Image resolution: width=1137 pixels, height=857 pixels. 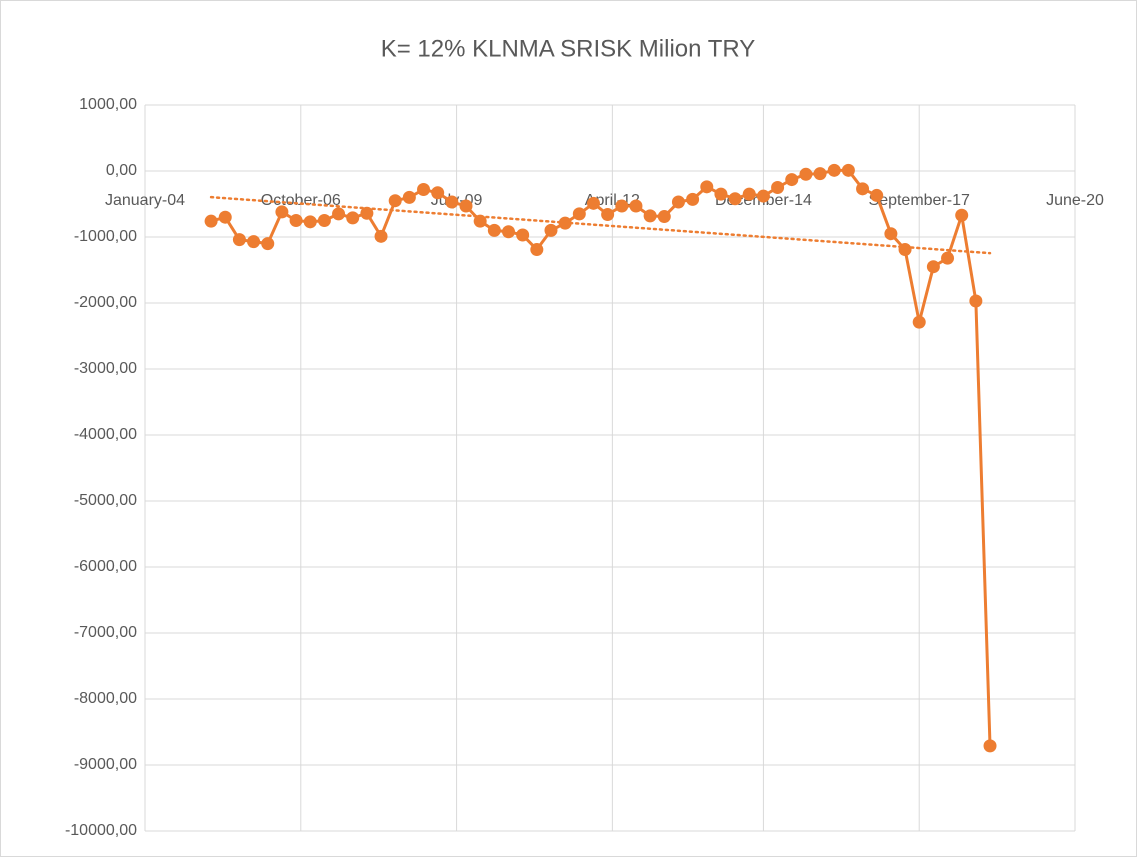 I want to click on x-tick-label: January-04, so click(x=145, y=200).